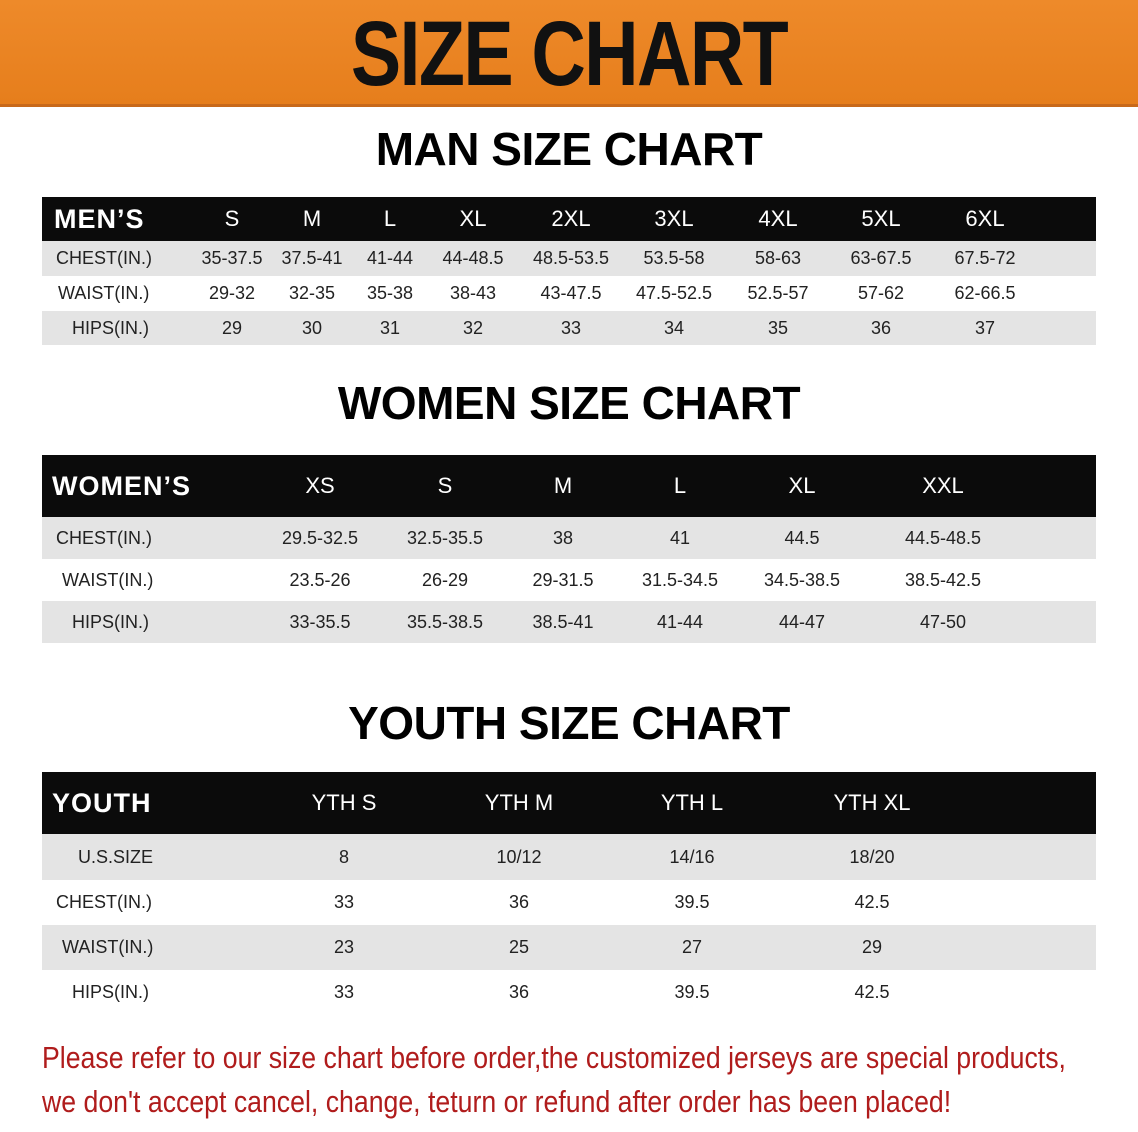 The image size is (1138, 1132). What do you see at coordinates (881, 258) in the screenshot?
I see `table-cell: 63-67.5` at bounding box center [881, 258].